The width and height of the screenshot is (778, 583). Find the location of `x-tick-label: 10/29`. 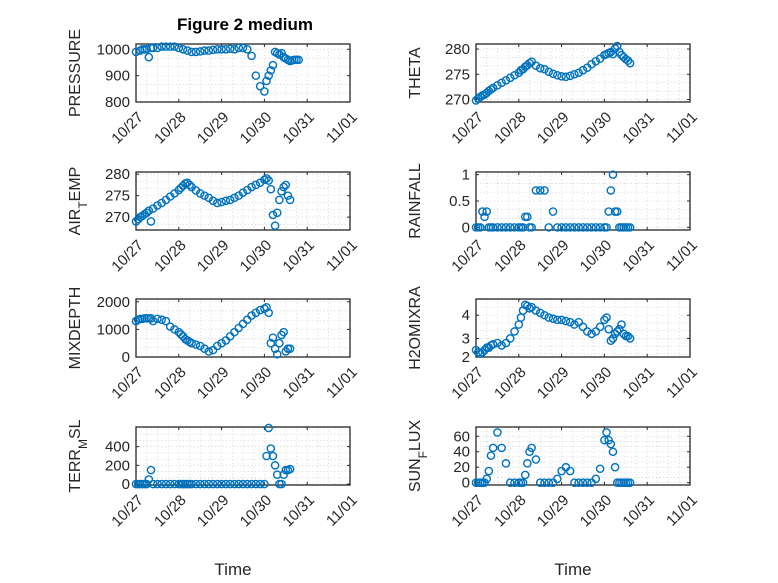

x-tick-label: 10/29 is located at coordinates (553, 383).